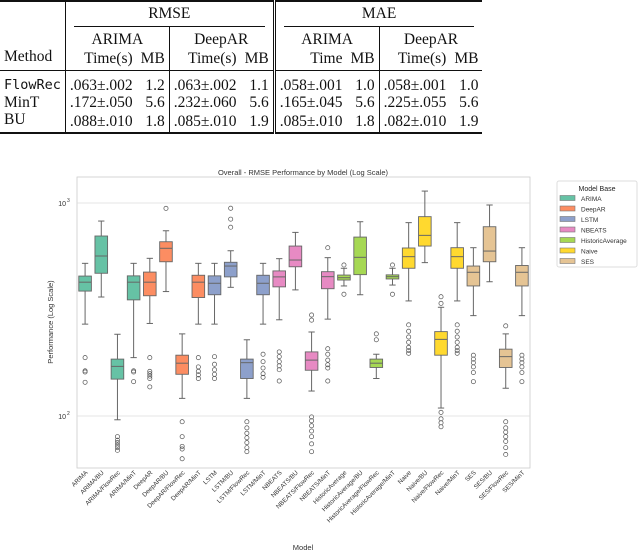 The width and height of the screenshot is (640, 555). I want to click on box-lstm-mint, so click(263, 321).